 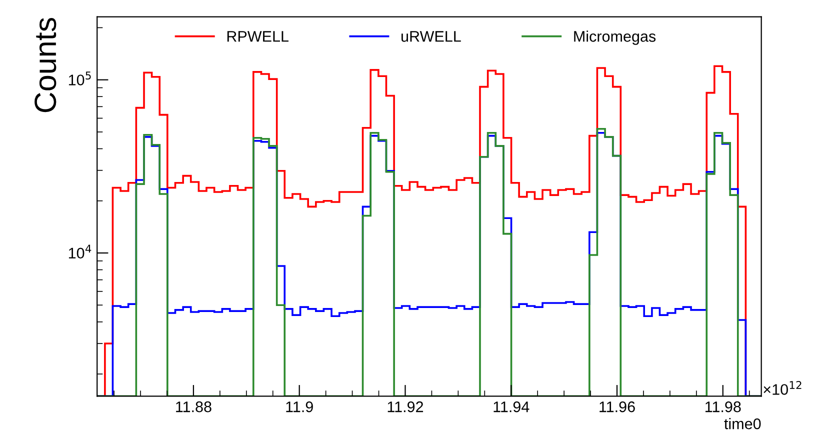 What do you see at coordinates (45, 65) in the screenshot?
I see `y-axis-title: Counts` at bounding box center [45, 65].